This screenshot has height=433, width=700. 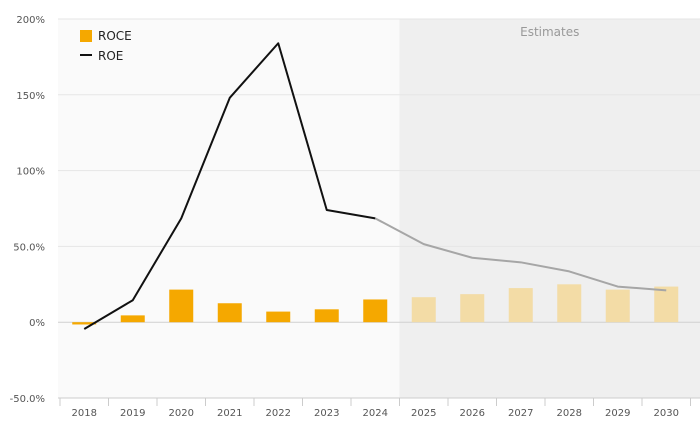 I want to click on x-tick-label: 2026, so click(x=472, y=413).